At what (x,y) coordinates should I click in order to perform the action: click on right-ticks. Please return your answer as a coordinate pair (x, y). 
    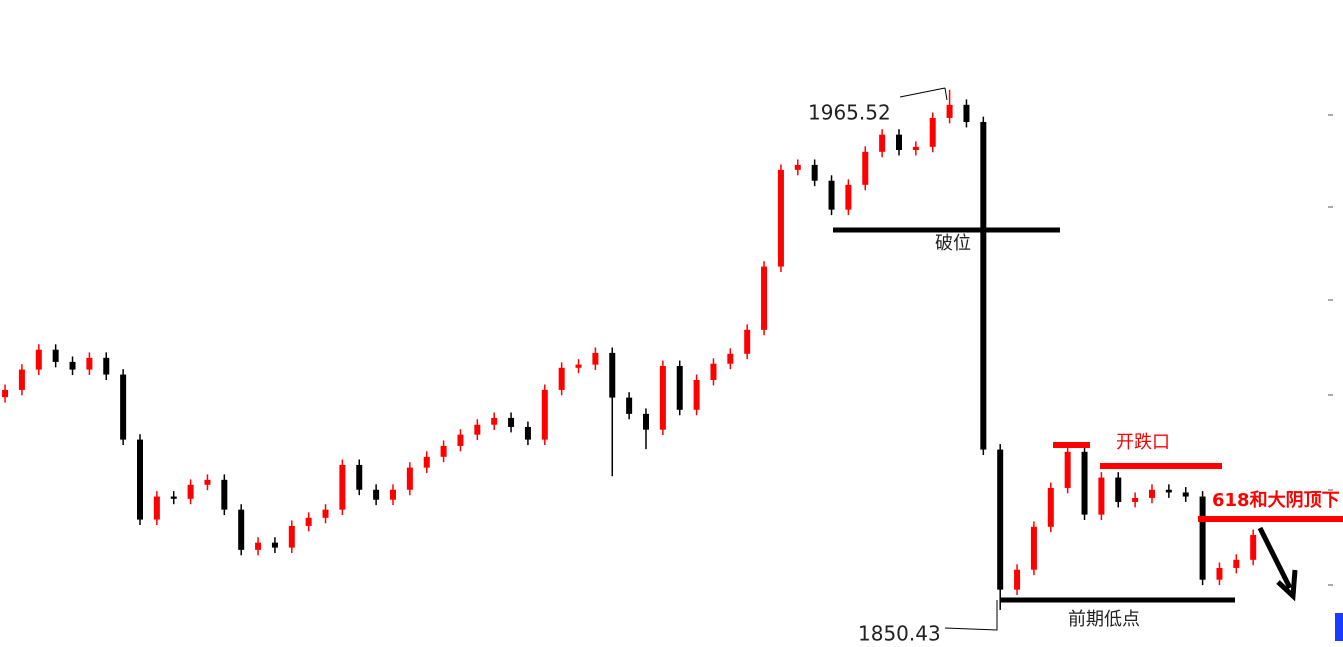
    Looking at the image, I should click on (1330, 350).